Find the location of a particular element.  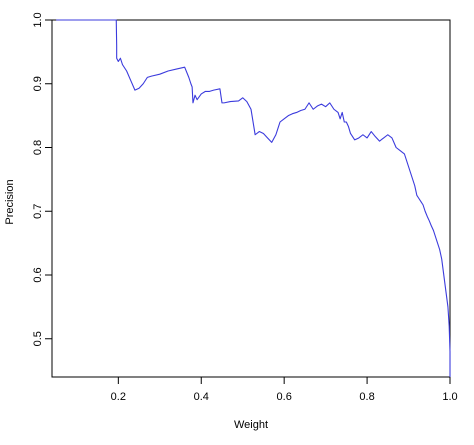

x-tick-label: 0.2 is located at coordinates (118, 397).